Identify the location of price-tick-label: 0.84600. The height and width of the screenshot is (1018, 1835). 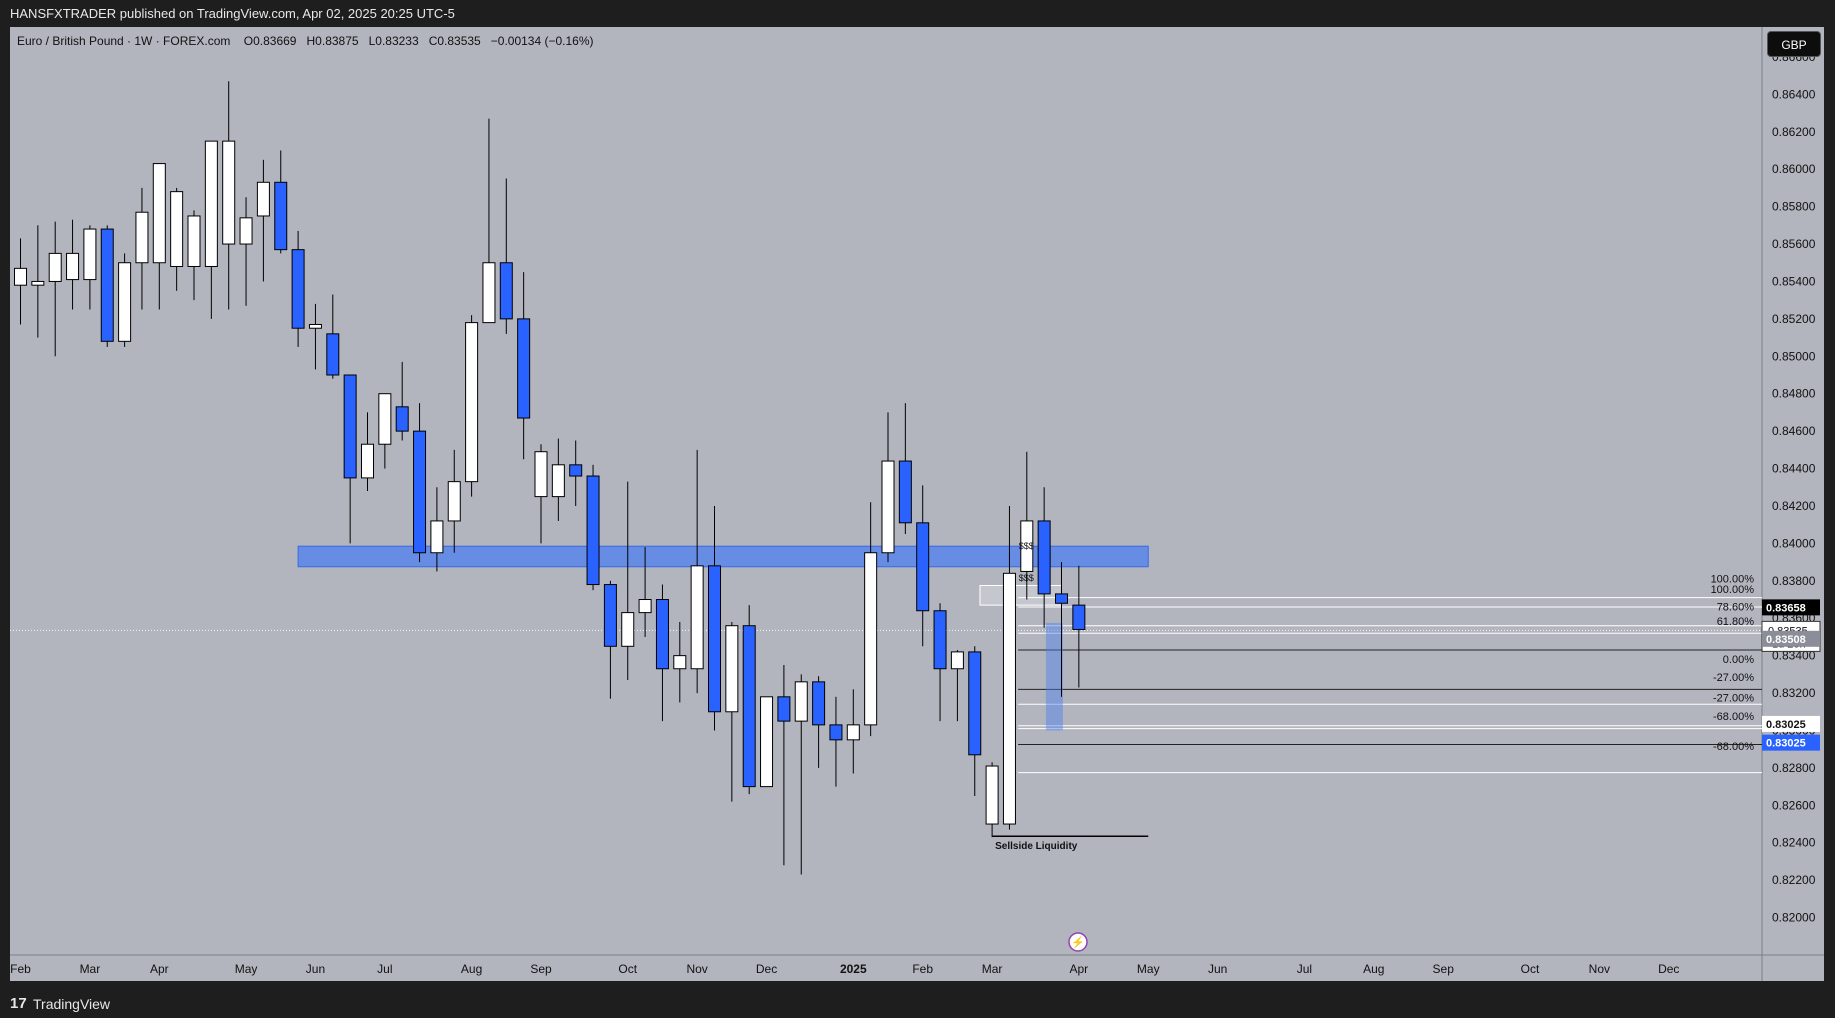
(1794, 431).